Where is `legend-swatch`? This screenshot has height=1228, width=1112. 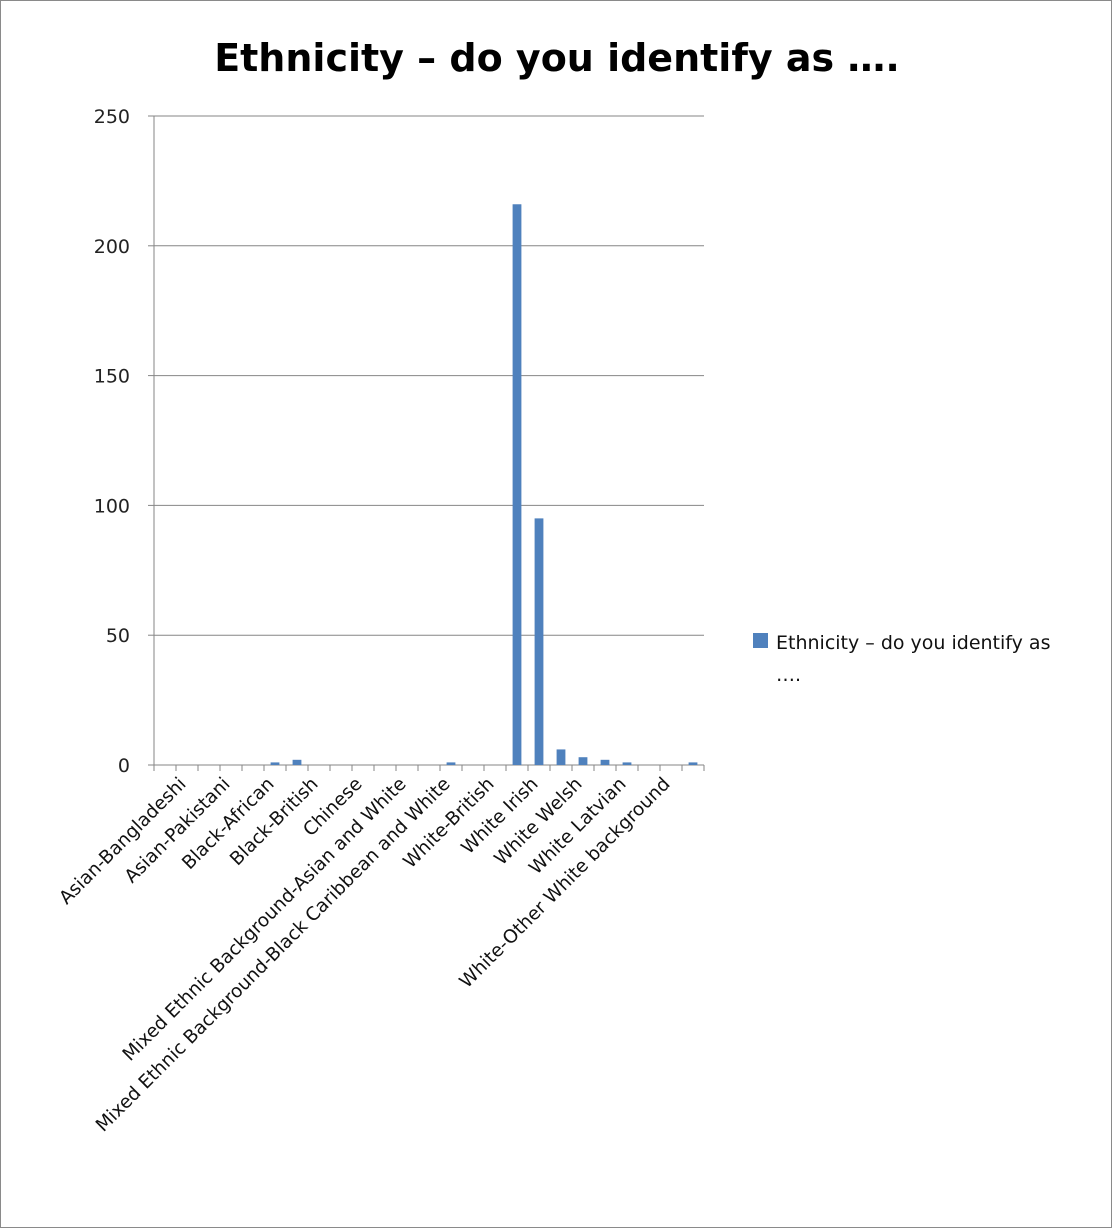 legend-swatch is located at coordinates (760, 640).